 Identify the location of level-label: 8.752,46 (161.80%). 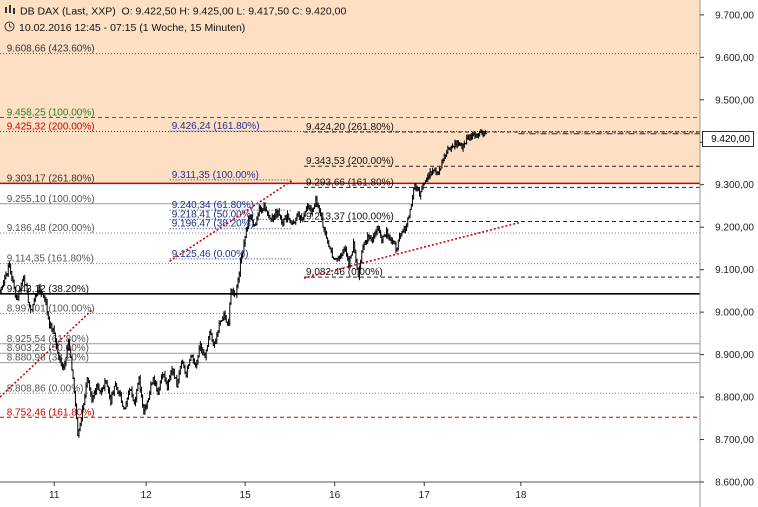
(51, 412).